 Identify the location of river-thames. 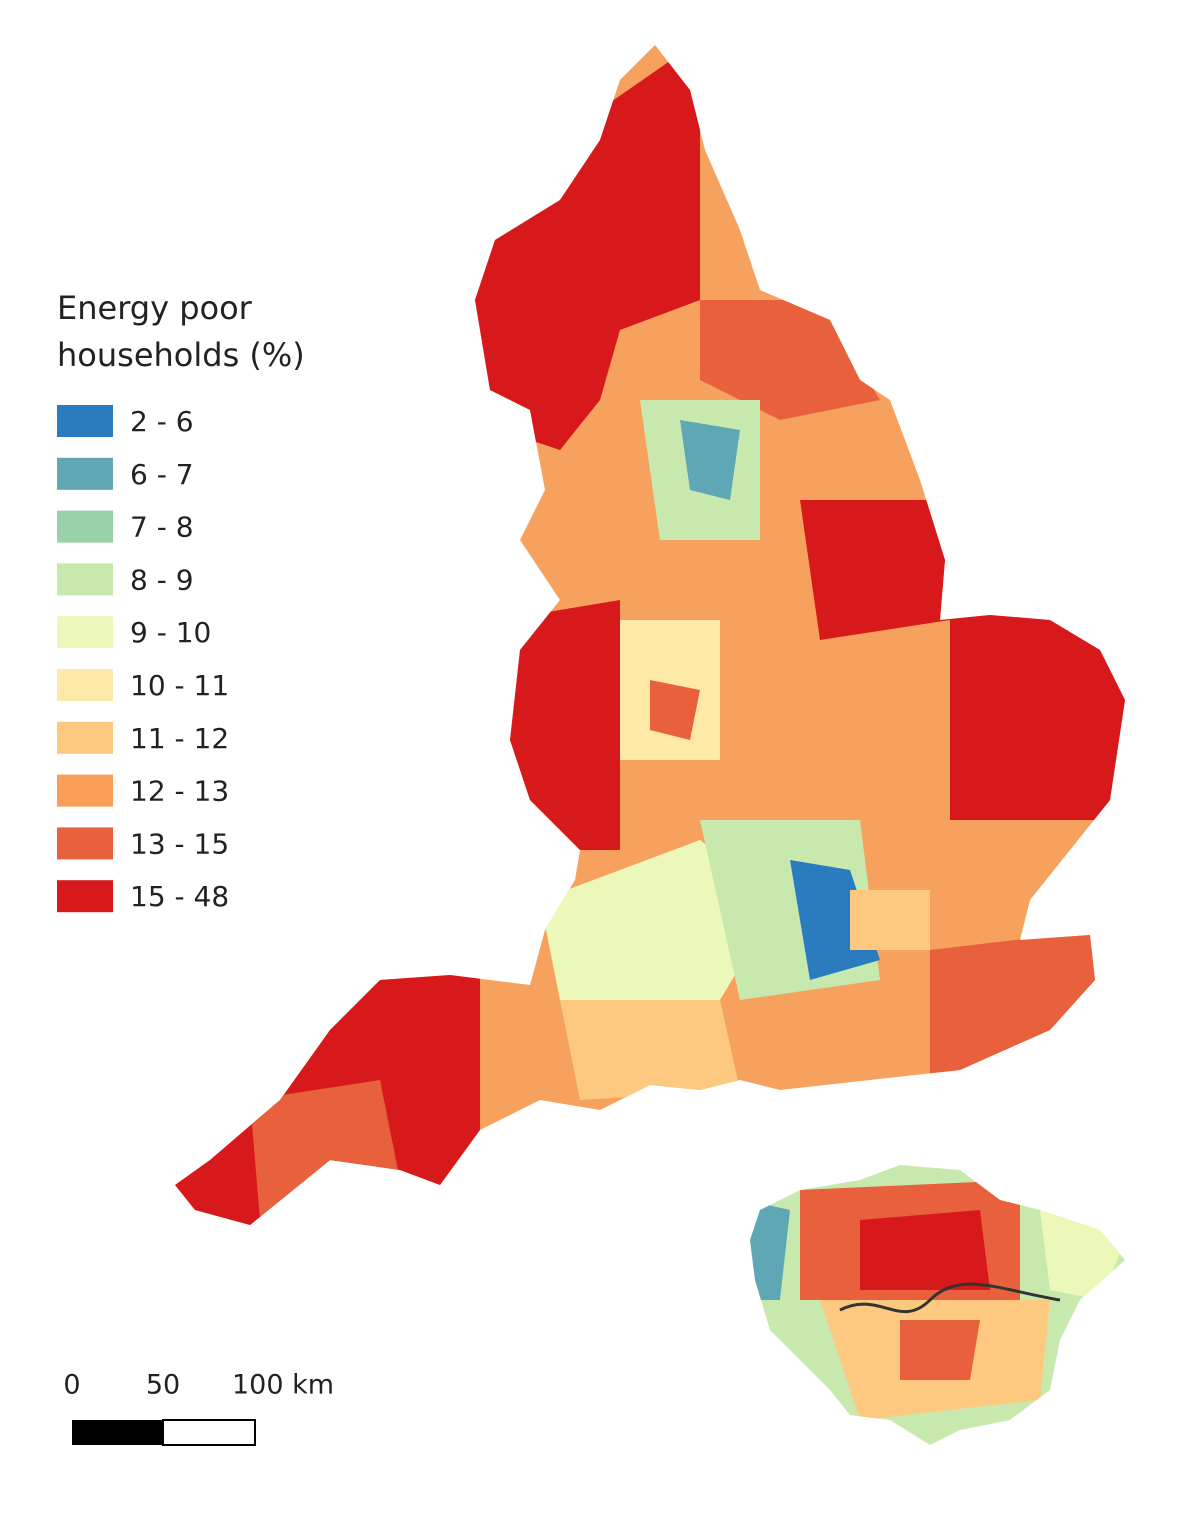
(950, 1297).